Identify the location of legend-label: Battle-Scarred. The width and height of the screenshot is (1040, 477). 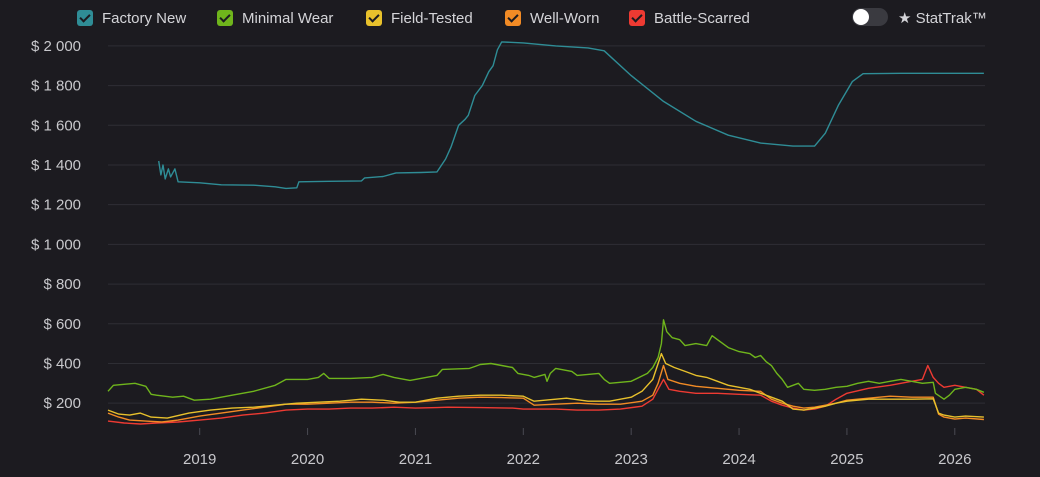
(702, 18).